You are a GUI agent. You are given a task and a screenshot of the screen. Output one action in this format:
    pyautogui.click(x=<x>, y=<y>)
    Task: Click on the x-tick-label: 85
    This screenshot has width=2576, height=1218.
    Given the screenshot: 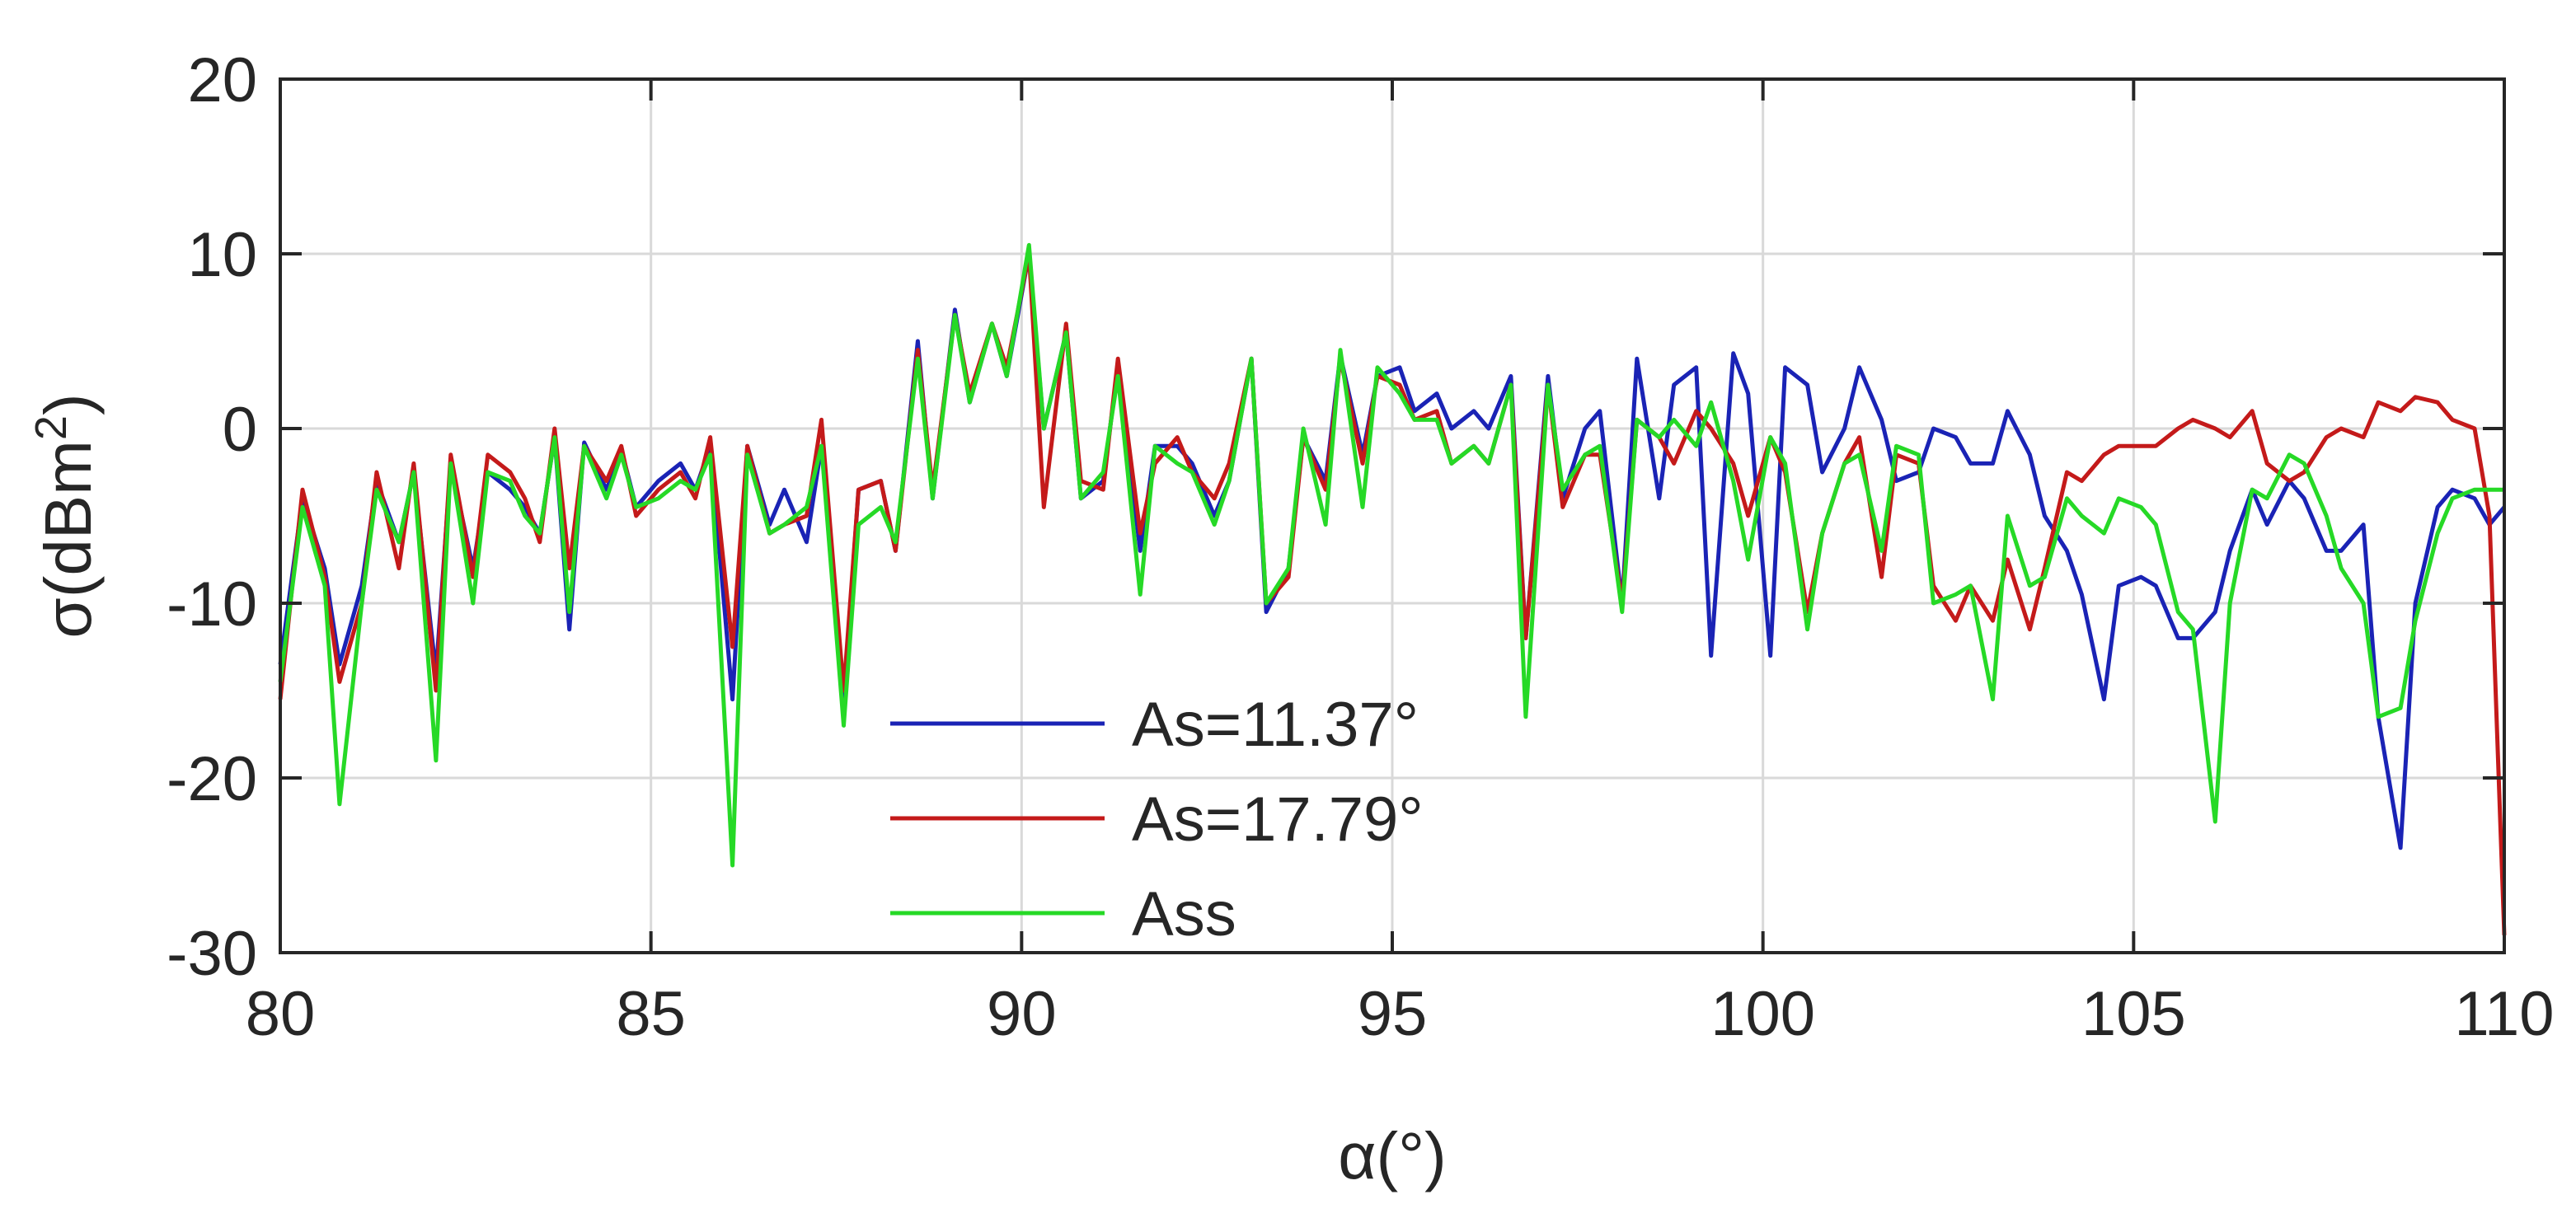 What is the action you would take?
    pyautogui.click(x=651, y=1014)
    